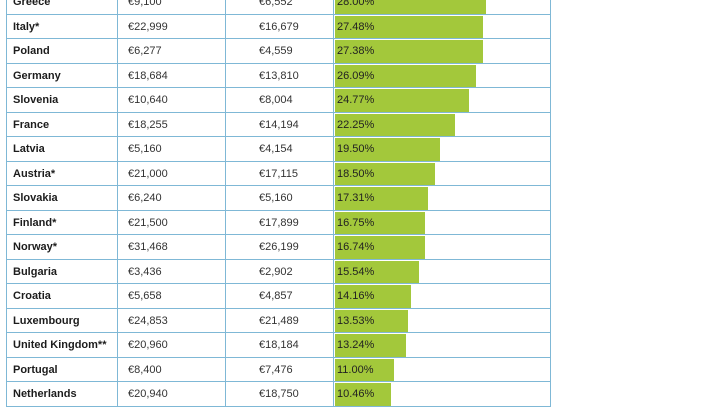  Describe the element at coordinates (356, 222) in the screenshot. I see `percentage-label: 16.75%` at that location.